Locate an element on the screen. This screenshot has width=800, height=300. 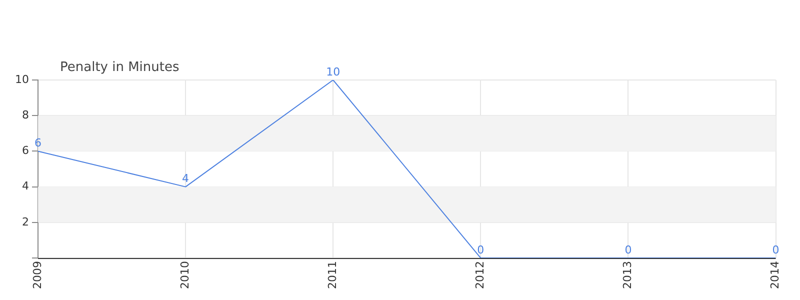
y-tick-label: 2 is located at coordinates (25, 221).